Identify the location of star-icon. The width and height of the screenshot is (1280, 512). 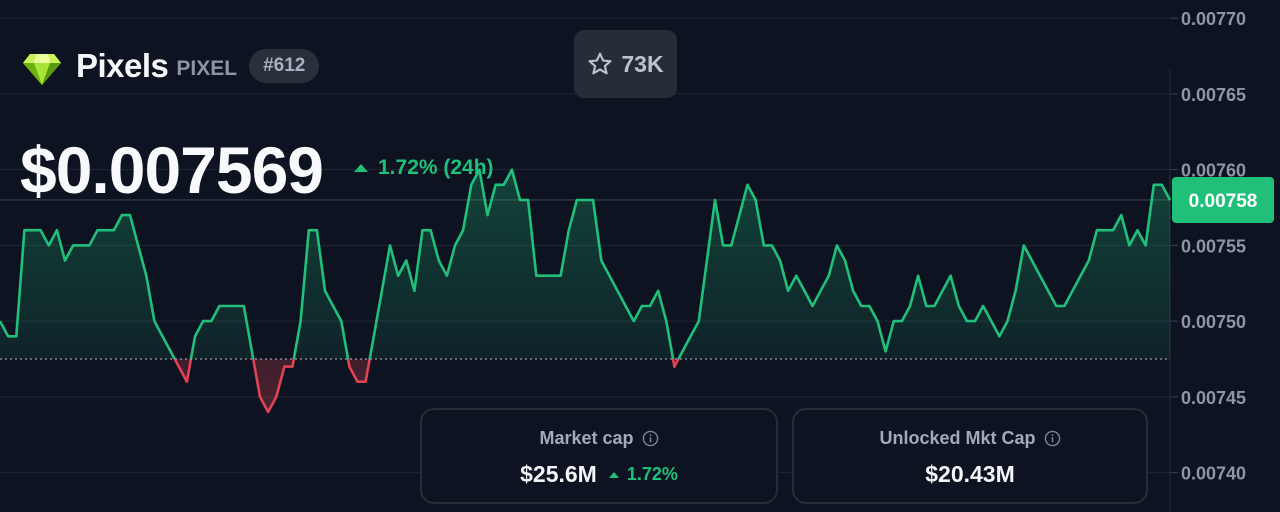
(600, 63).